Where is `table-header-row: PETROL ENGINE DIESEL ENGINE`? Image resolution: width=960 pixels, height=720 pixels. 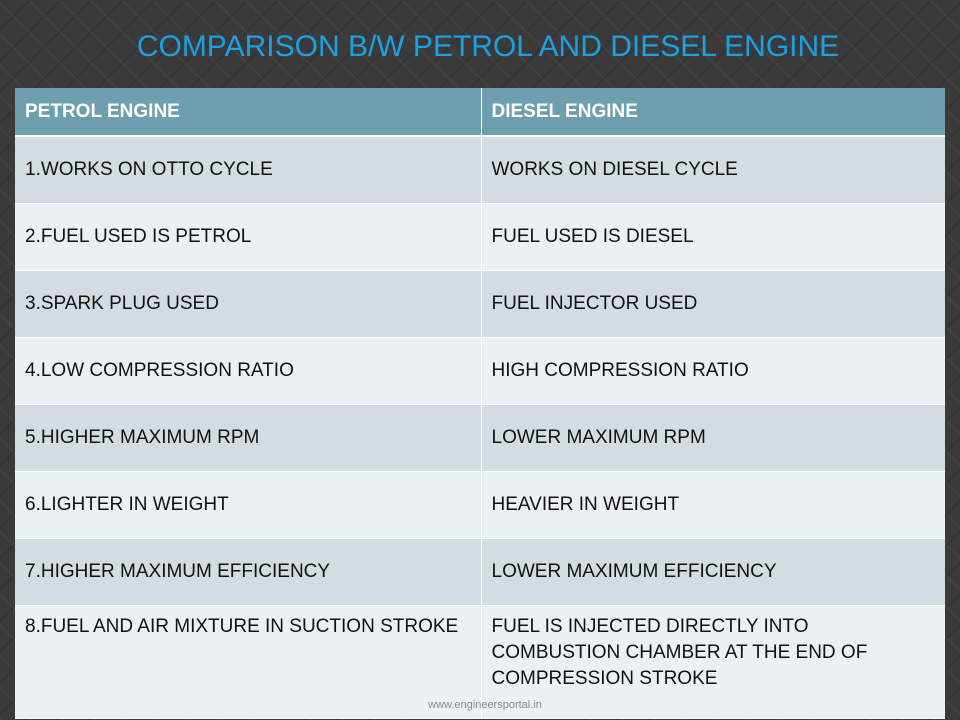 table-header-row: PETROL ENGINE DIESEL ENGINE is located at coordinates (480, 112).